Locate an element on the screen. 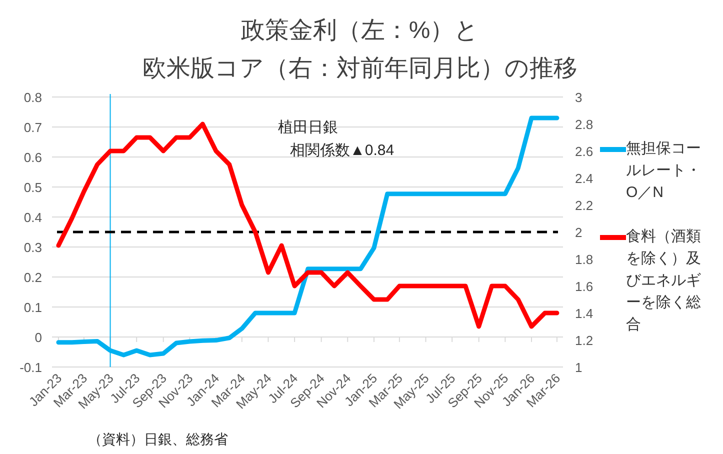 The width and height of the screenshot is (723, 454). legend-label: 無担保コールレート・O／N is located at coordinates (664, 171).